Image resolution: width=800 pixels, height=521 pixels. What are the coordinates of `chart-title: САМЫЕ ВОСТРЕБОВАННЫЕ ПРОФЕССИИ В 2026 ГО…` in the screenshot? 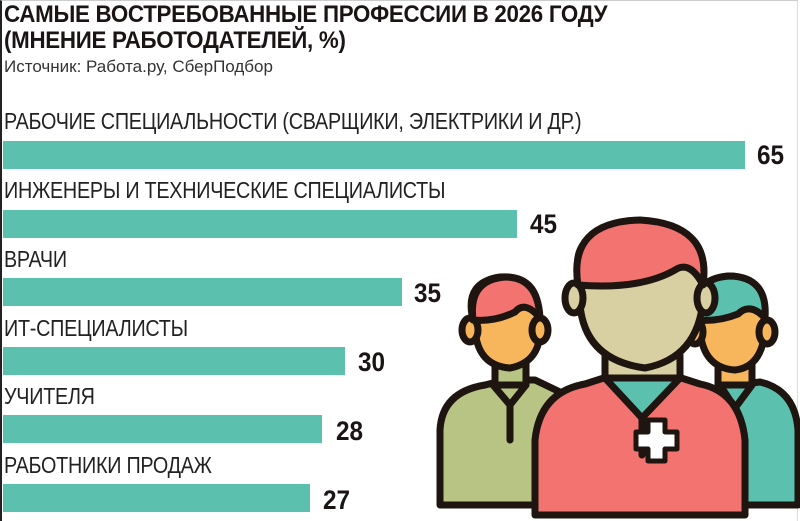 It's located at (306, 27).